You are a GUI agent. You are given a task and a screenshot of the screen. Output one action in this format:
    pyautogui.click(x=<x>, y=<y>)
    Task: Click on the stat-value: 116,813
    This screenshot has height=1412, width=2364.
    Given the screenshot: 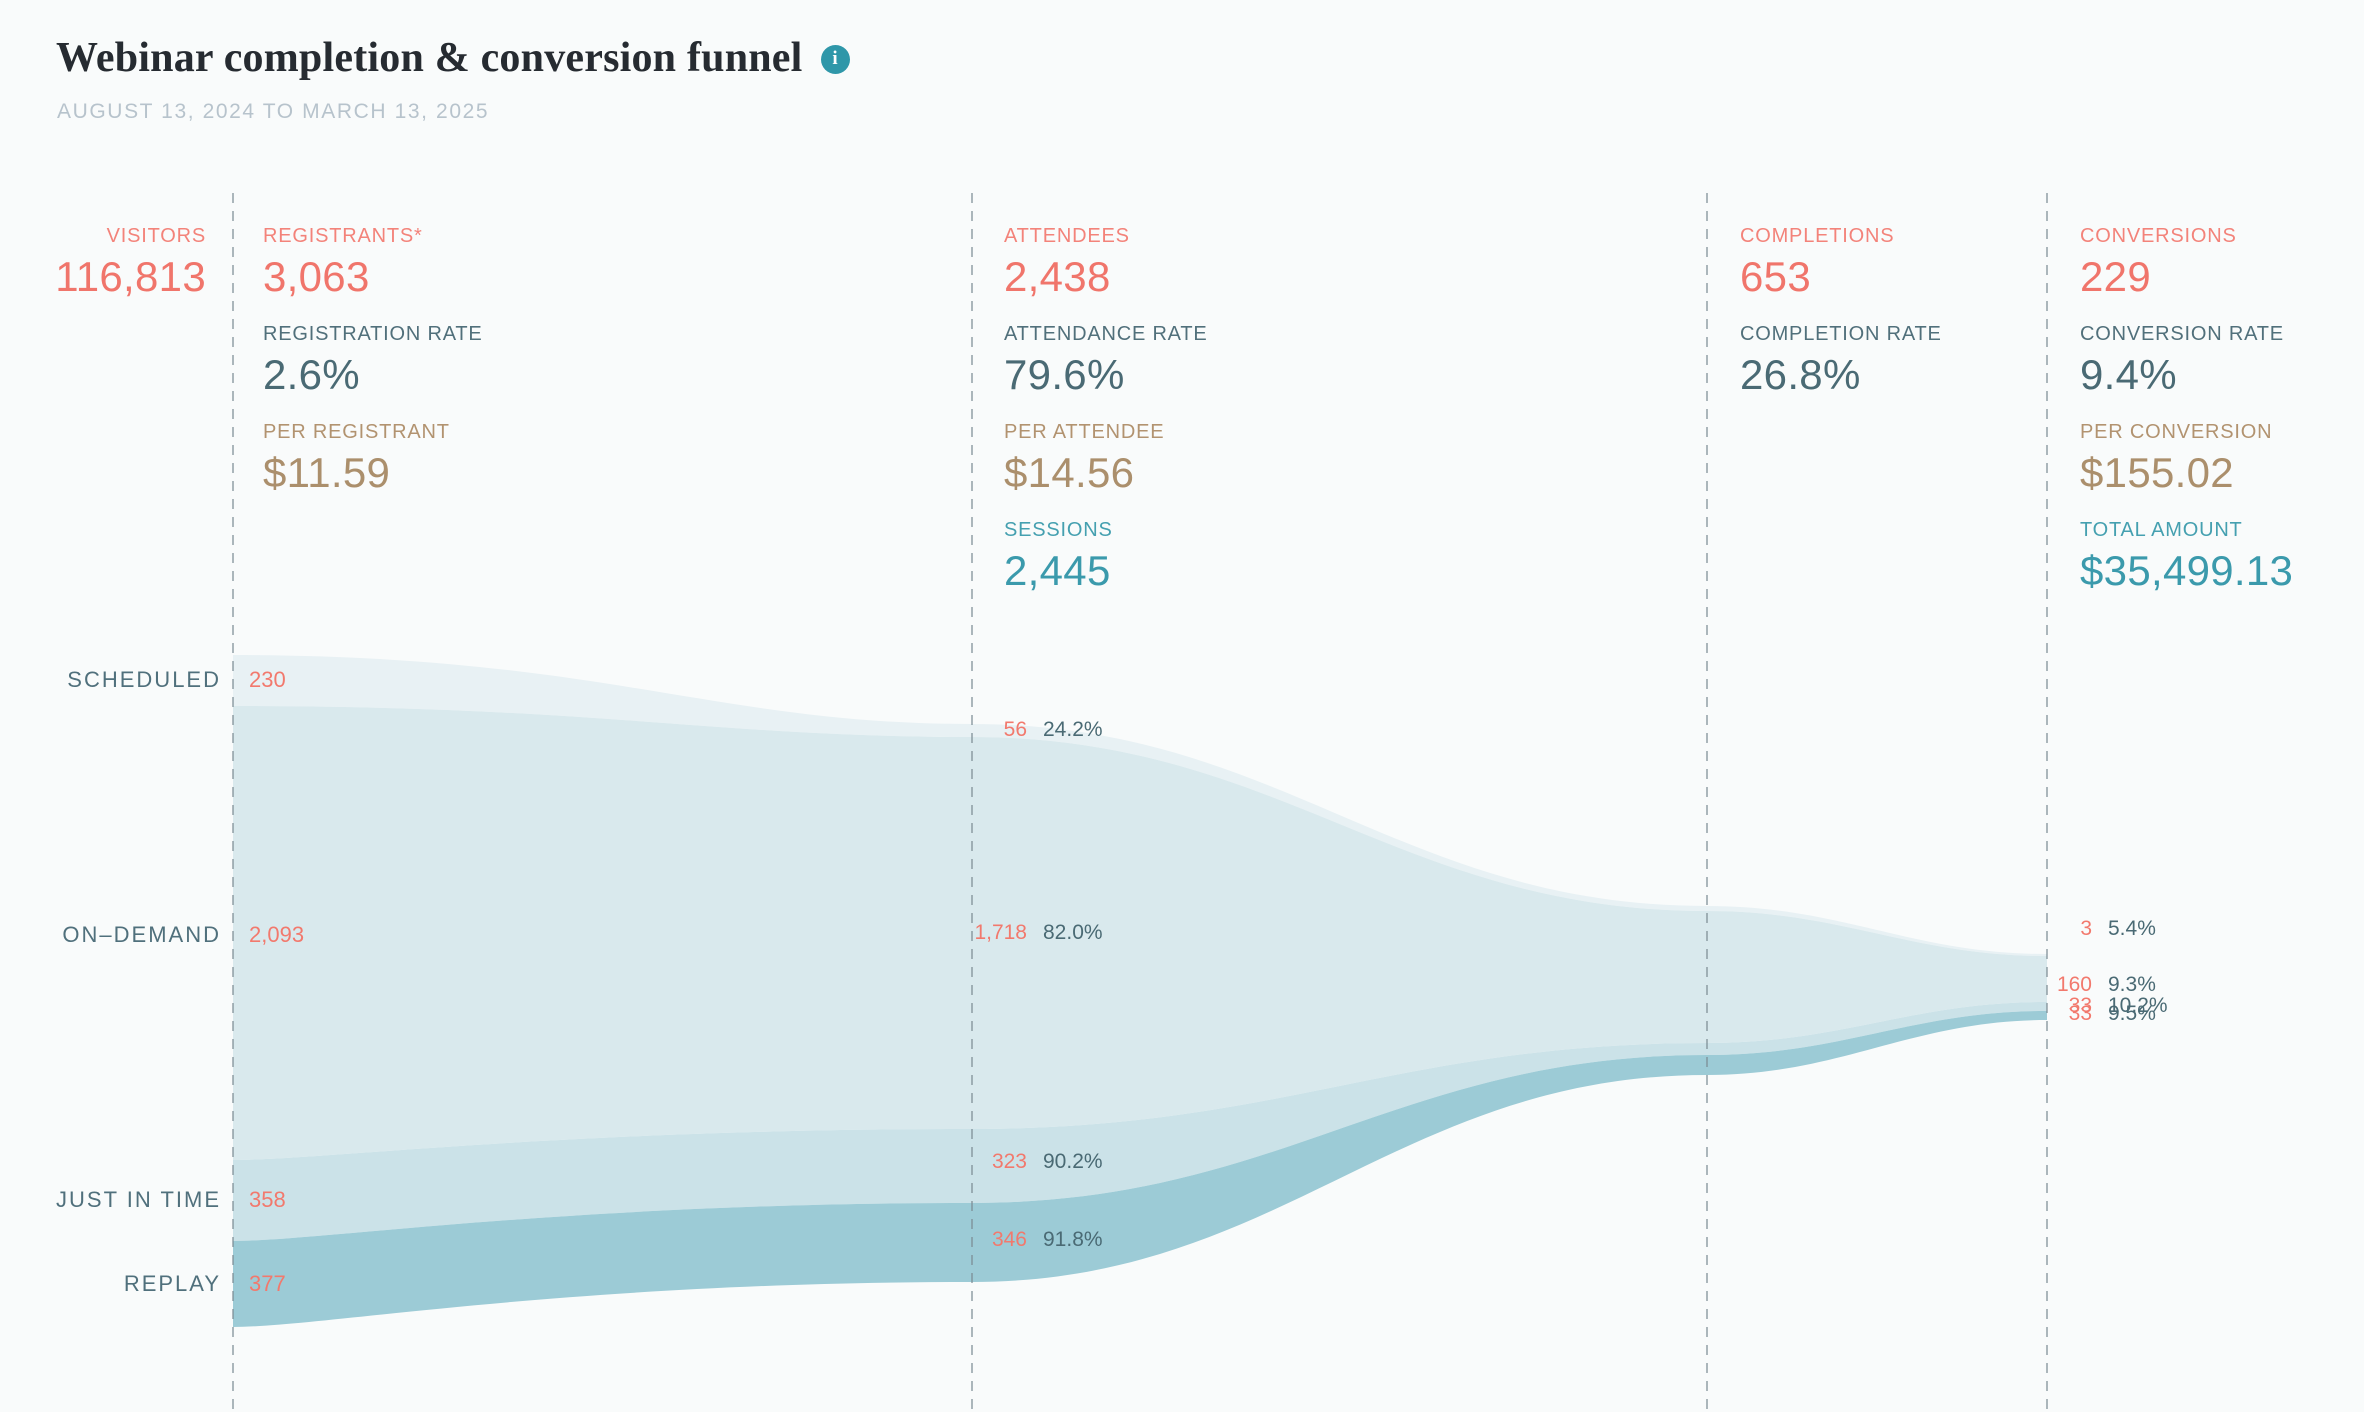 What is the action you would take?
    pyautogui.click(x=130, y=276)
    